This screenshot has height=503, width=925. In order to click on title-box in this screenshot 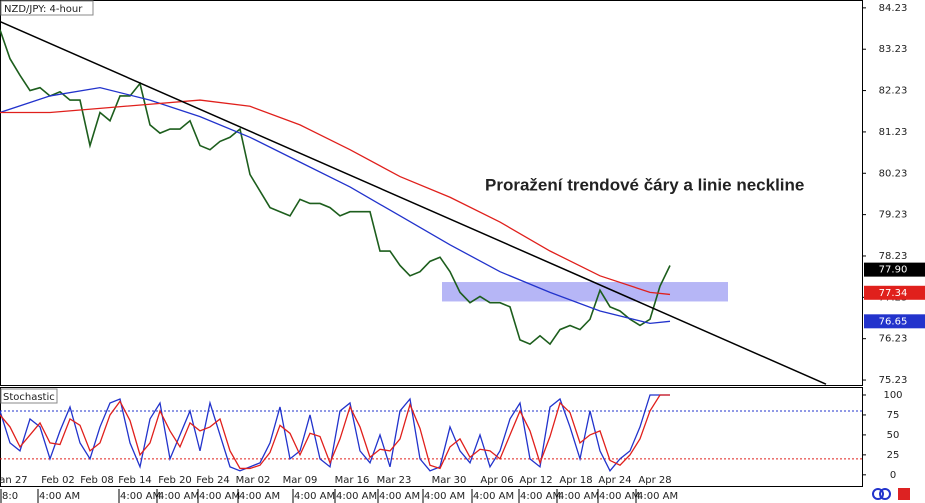, I will do `click(47, 8)`.